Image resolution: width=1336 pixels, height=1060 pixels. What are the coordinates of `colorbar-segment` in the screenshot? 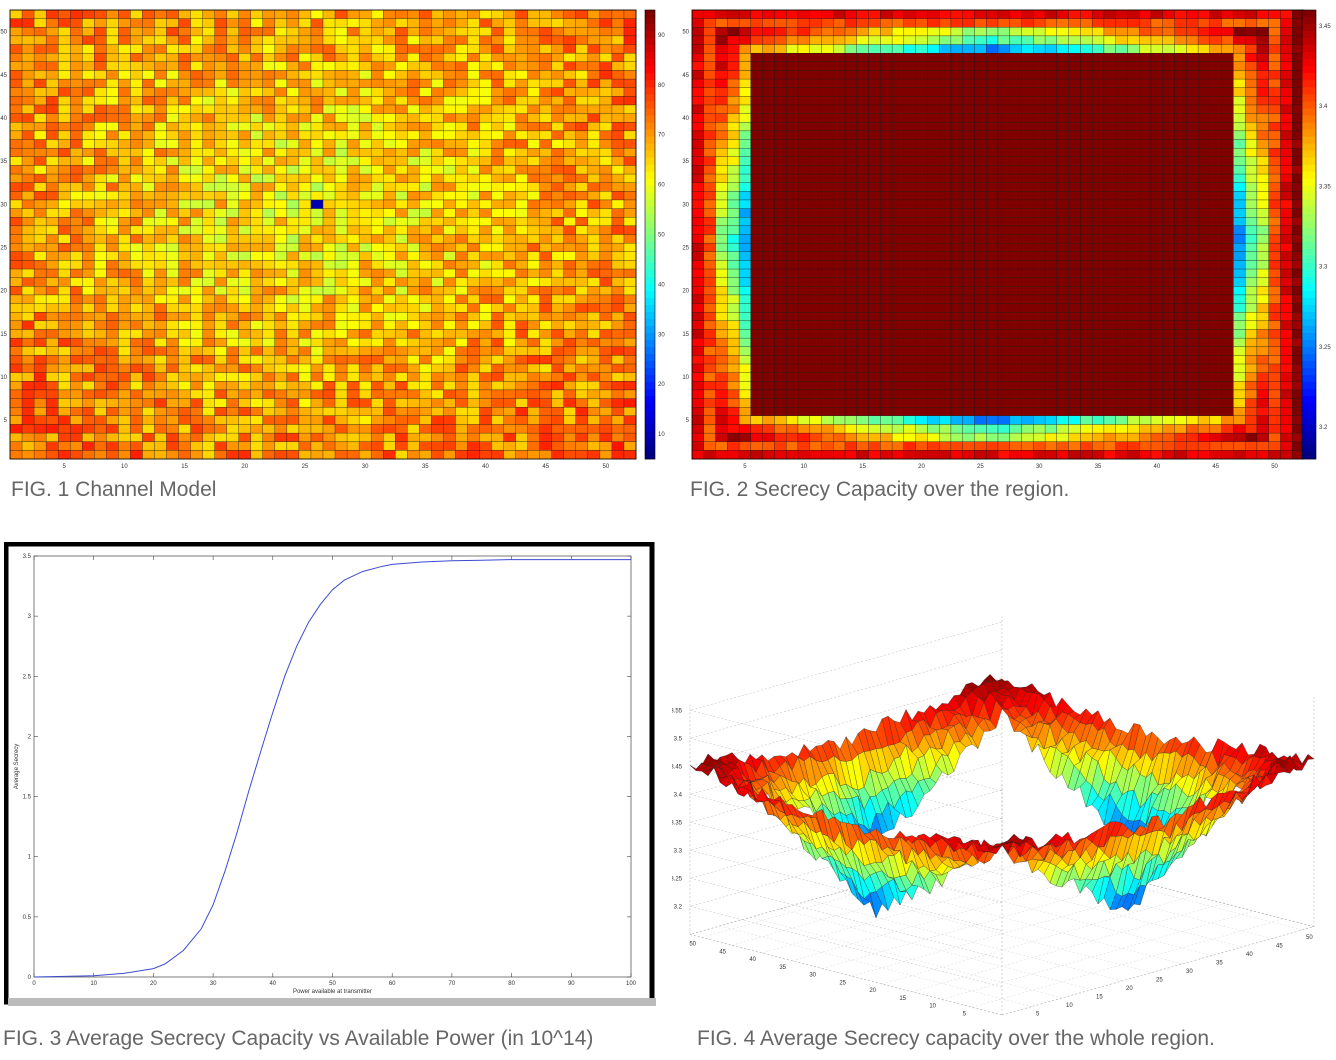 It's located at (650, 210).